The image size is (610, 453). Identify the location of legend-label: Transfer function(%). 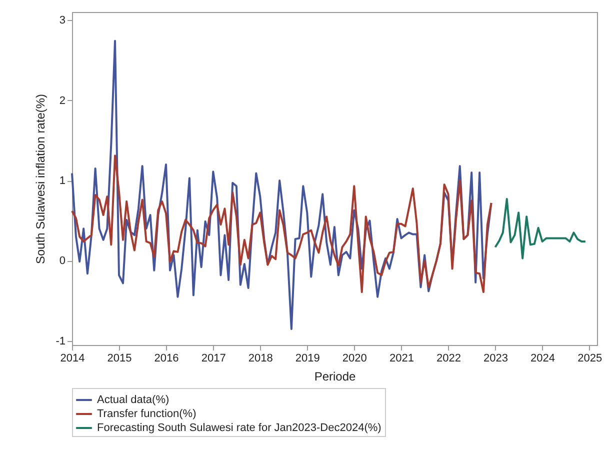
(146, 414).